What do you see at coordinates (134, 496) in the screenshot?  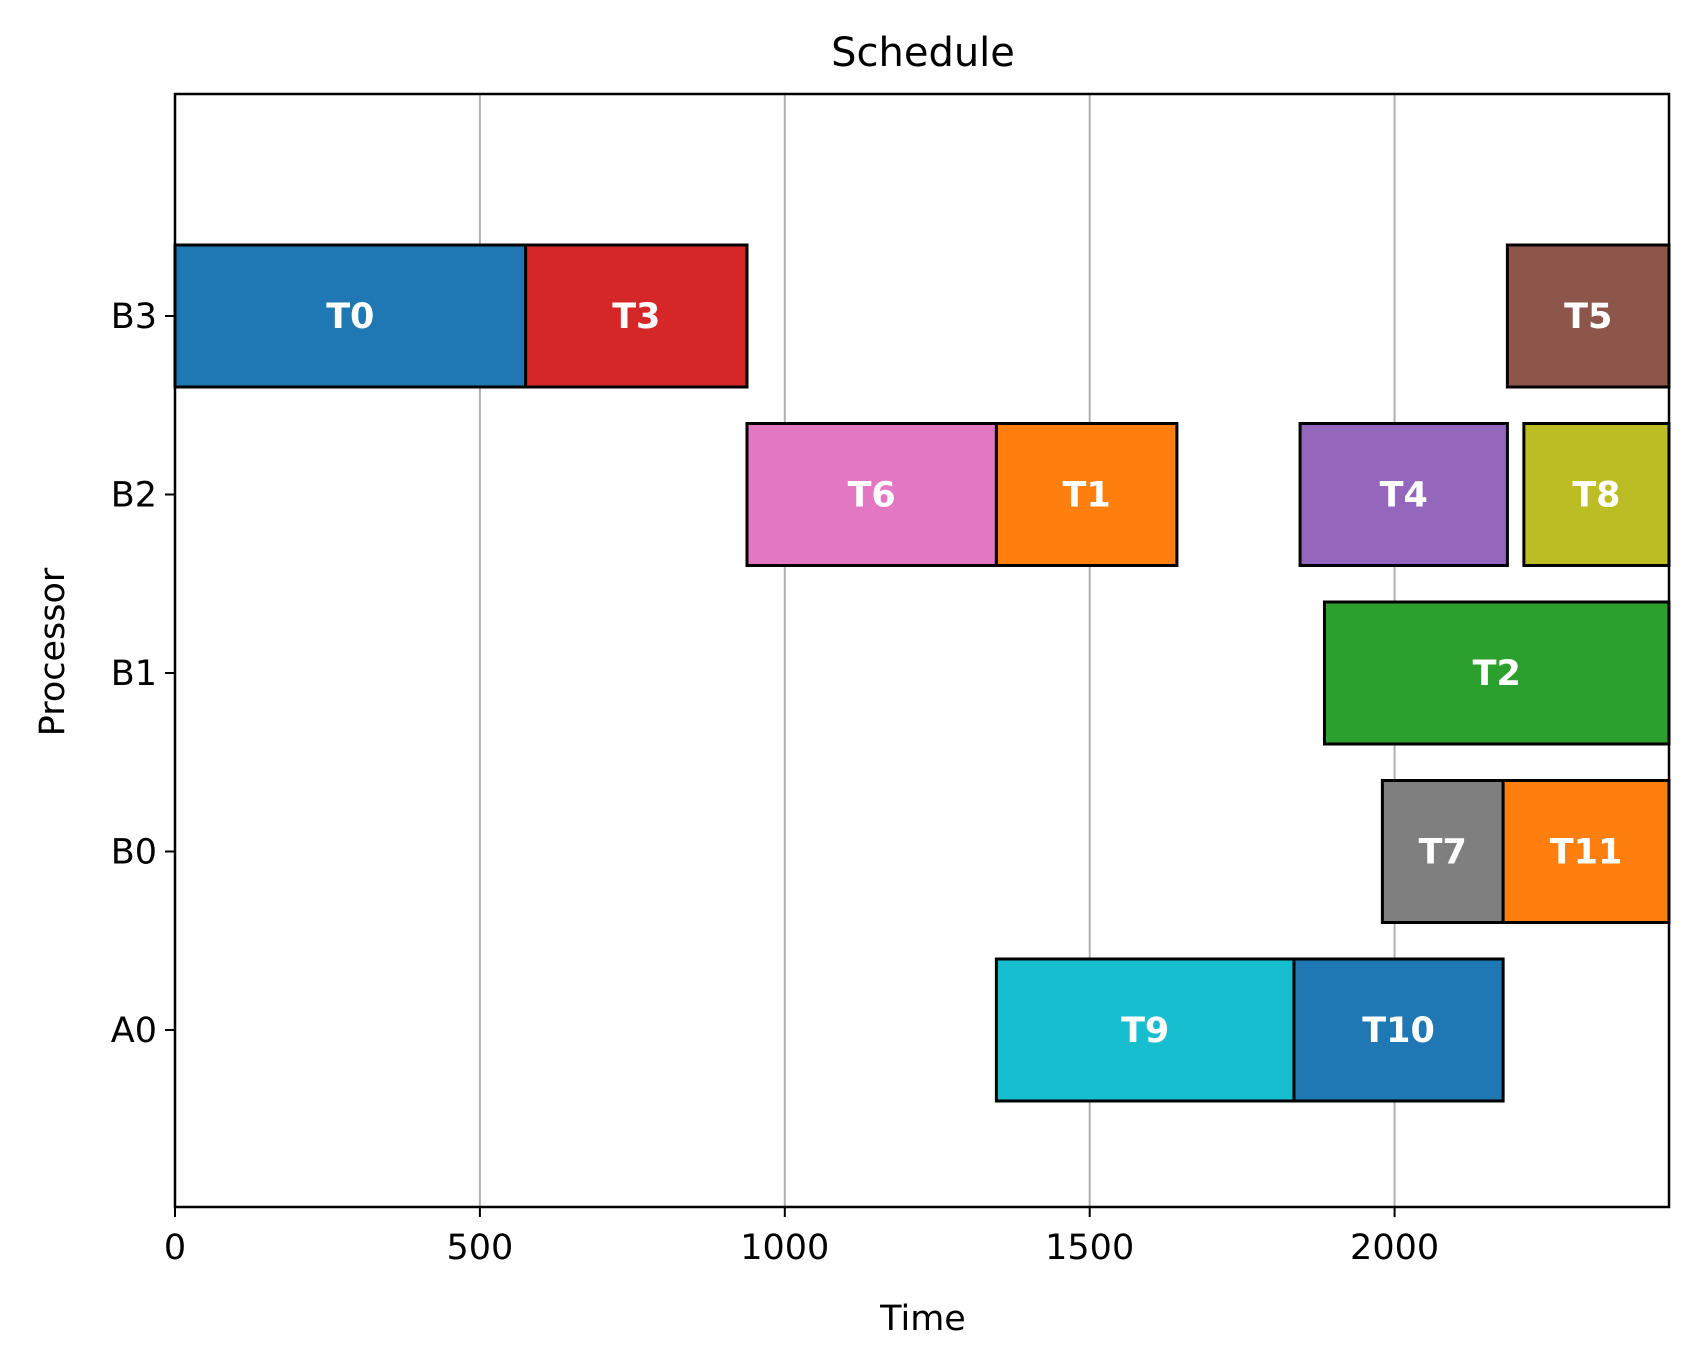 I see `y-tick-label: B2` at bounding box center [134, 496].